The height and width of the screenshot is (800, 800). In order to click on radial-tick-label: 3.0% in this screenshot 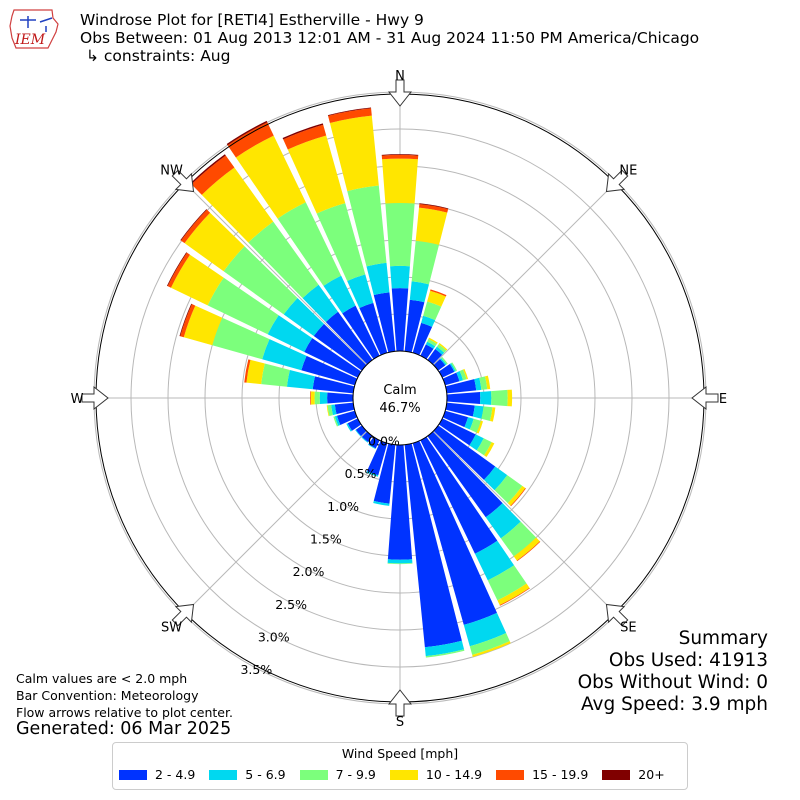, I will do `click(274, 637)`.